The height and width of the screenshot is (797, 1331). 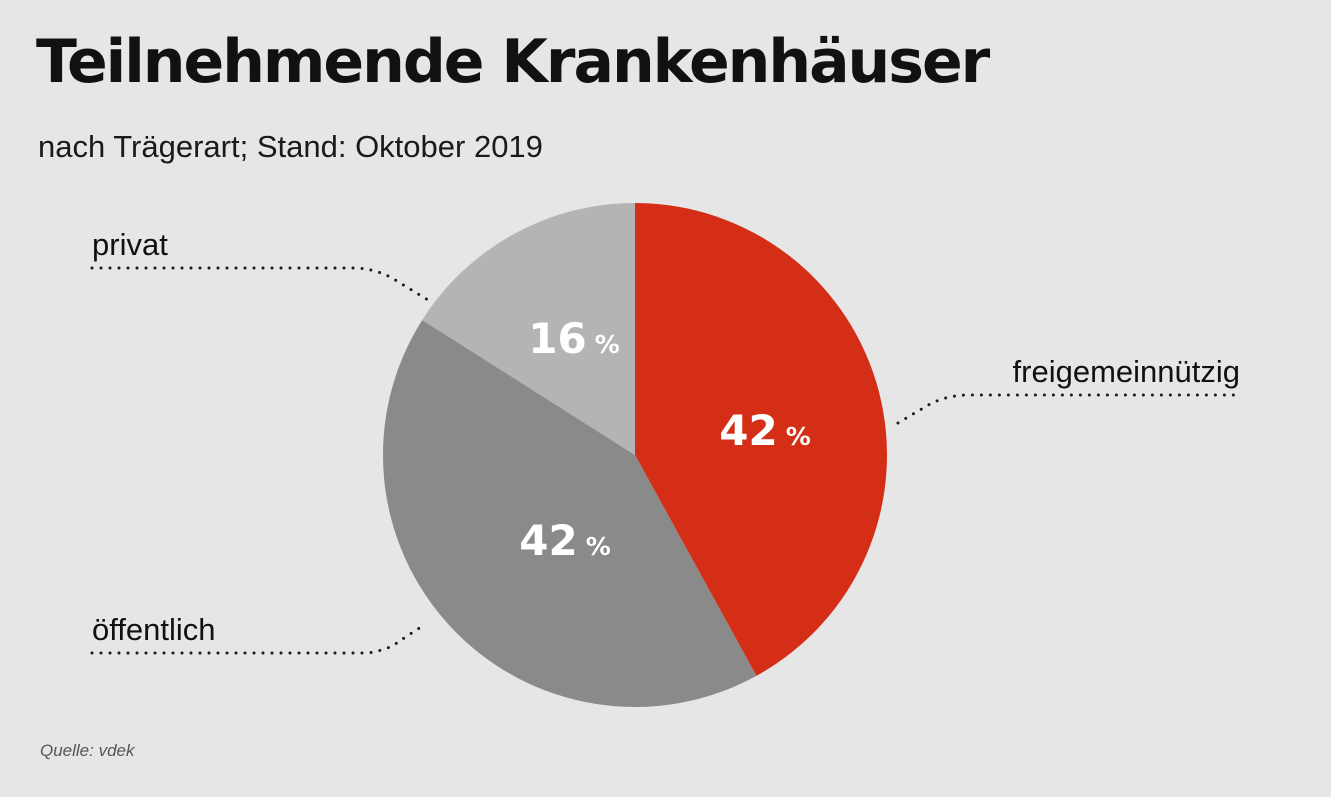 I want to click on category-label-privat: privat, so click(x=130, y=244).